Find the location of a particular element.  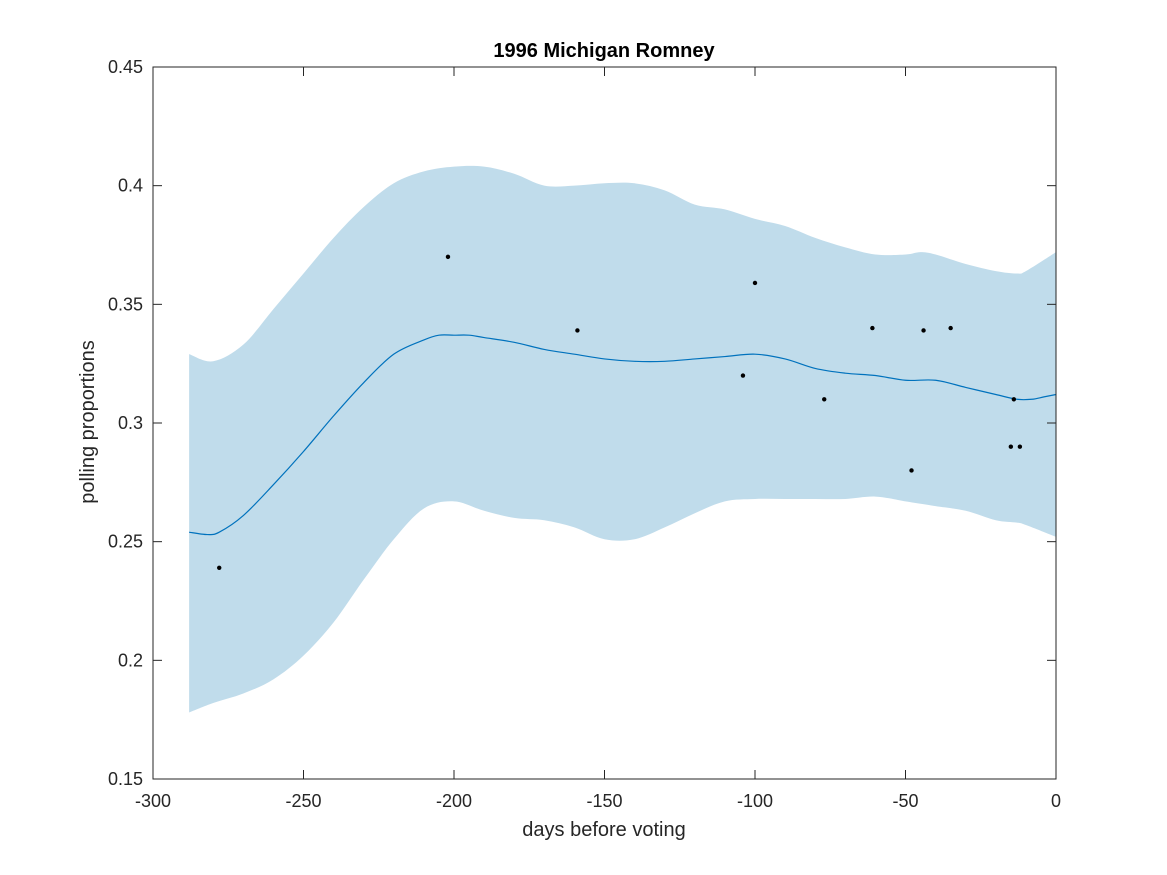

x-tick-label: -300 is located at coordinates (153, 801).